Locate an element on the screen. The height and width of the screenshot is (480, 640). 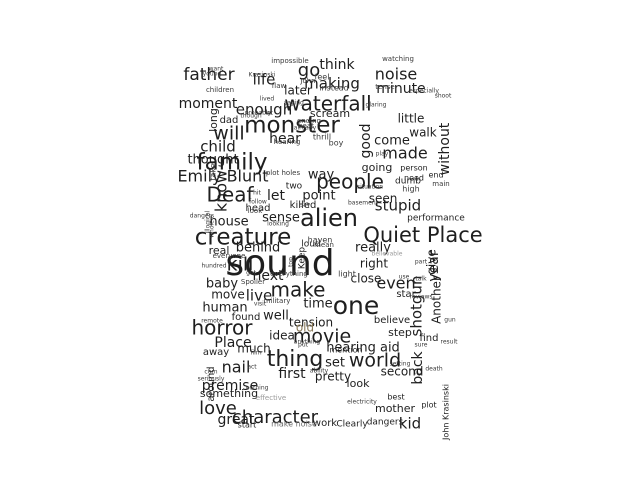
word-away: away is located at coordinates (216, 352).